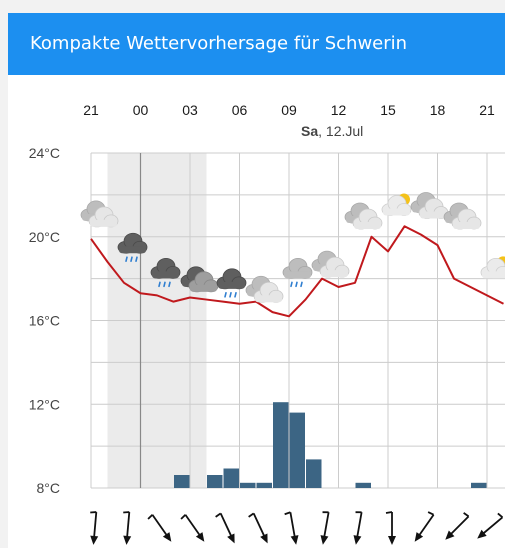 The width and height of the screenshot is (505, 548). What do you see at coordinates (44, 321) in the screenshot?
I see `y-tick-label: 16°C` at bounding box center [44, 321].